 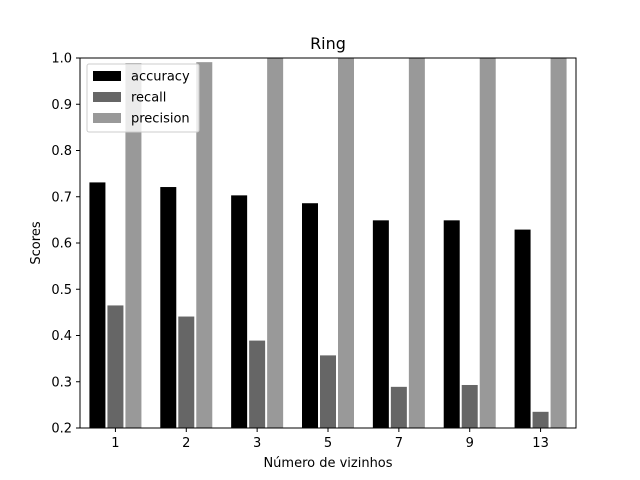 I want to click on y-tick-label: 0.7, so click(x=61, y=197).